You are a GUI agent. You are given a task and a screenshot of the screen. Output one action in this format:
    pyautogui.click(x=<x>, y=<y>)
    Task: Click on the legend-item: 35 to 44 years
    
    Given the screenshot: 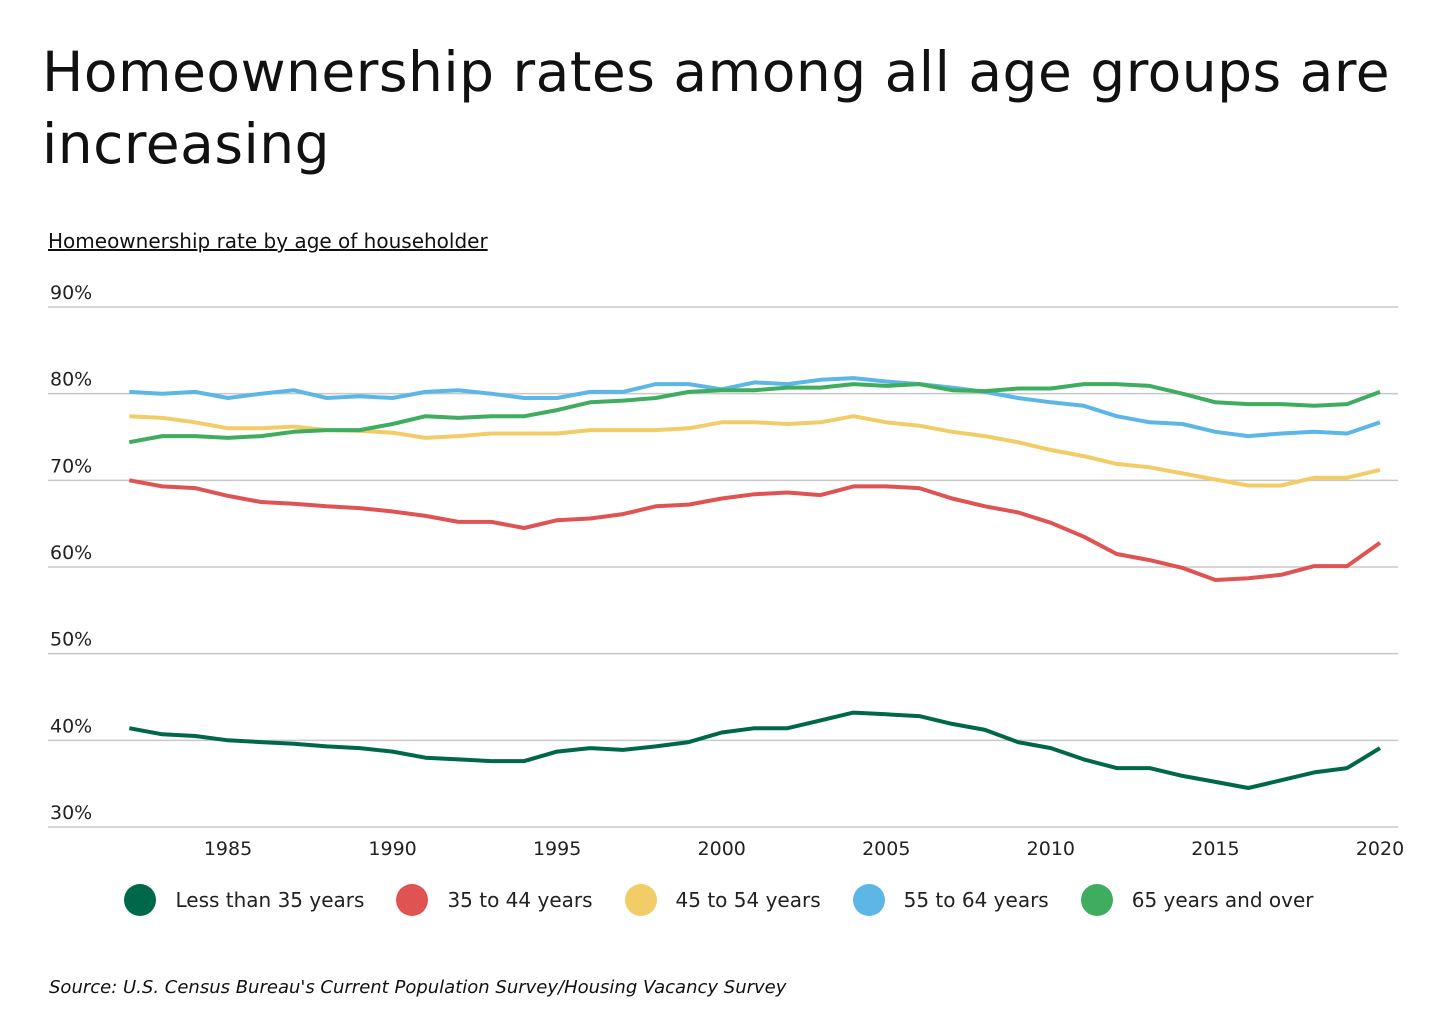 What is the action you would take?
    pyautogui.click(x=500, y=900)
    